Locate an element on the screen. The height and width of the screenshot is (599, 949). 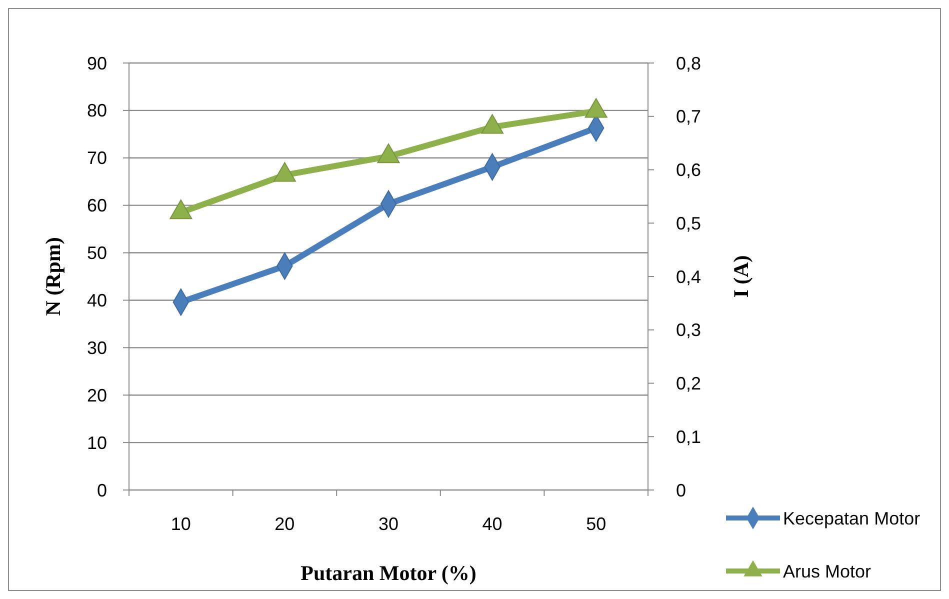
y-tick-label: 60 is located at coordinates (96, 206).